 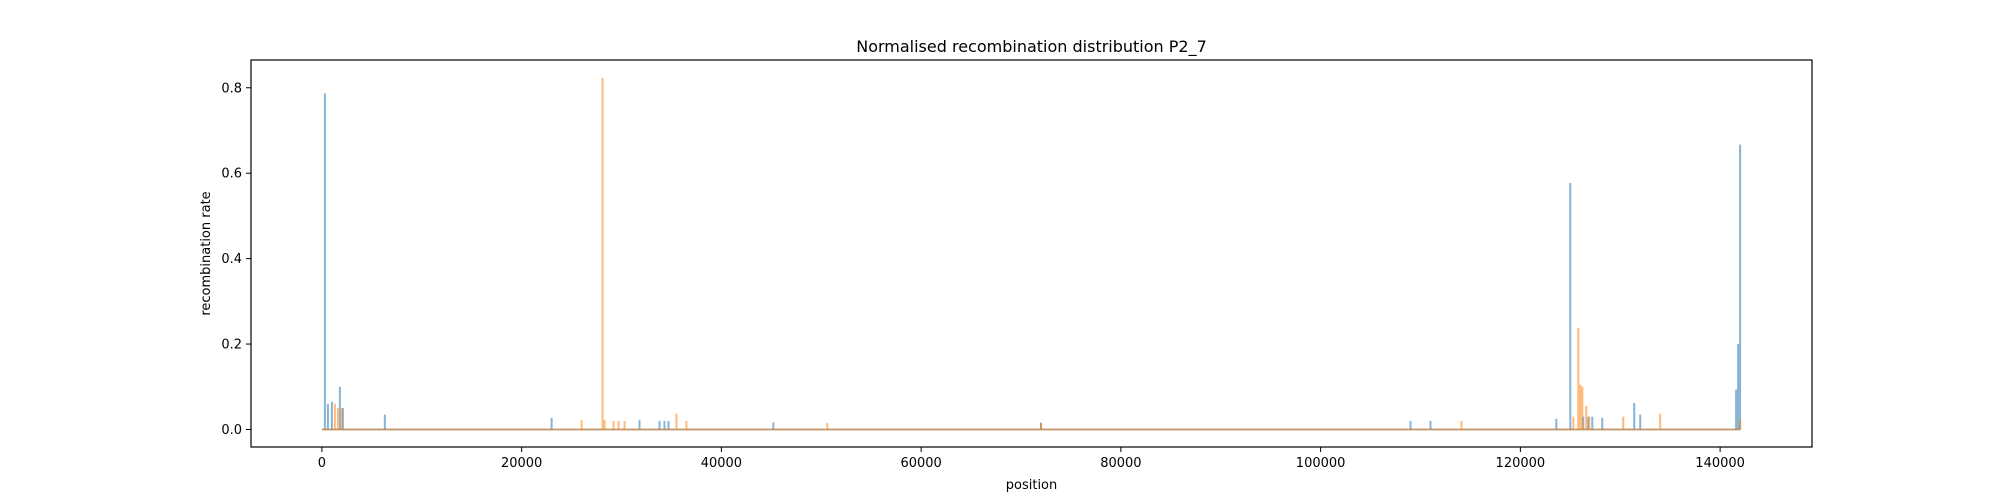 I want to click on y-axis-label: recombination rate, so click(x=206, y=253).